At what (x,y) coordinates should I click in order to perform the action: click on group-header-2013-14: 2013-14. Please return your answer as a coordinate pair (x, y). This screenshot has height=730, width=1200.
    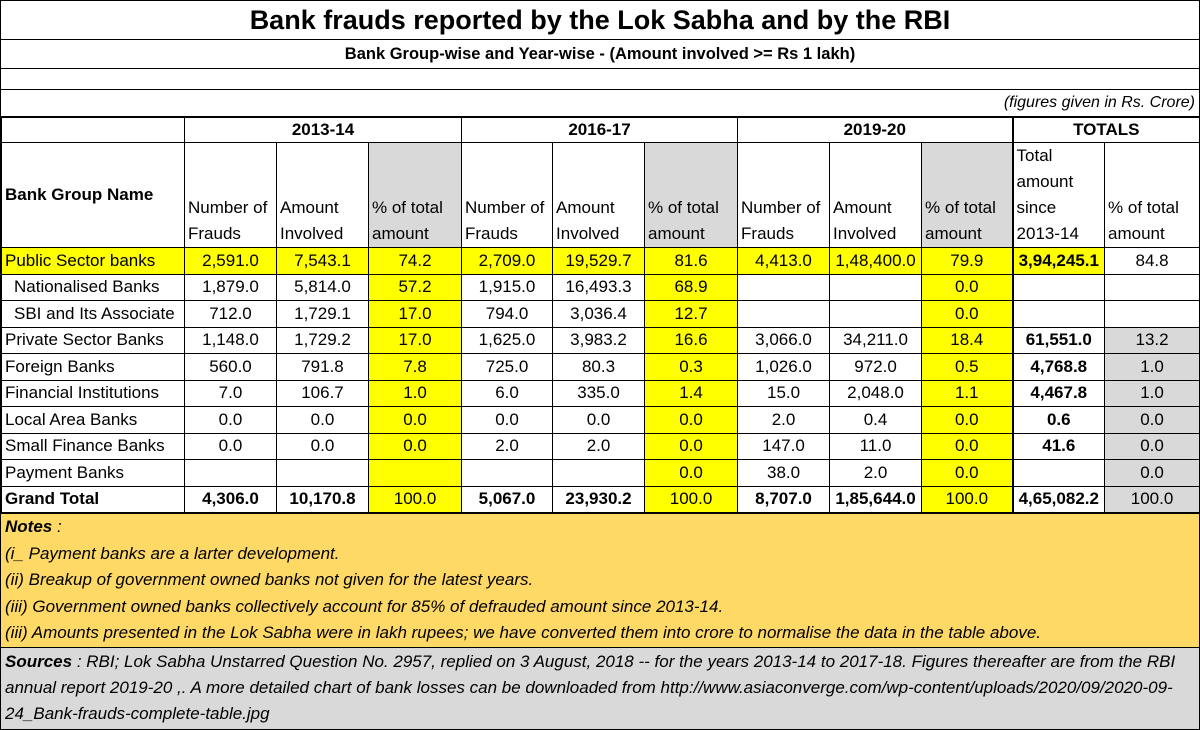
    Looking at the image, I should click on (323, 130).